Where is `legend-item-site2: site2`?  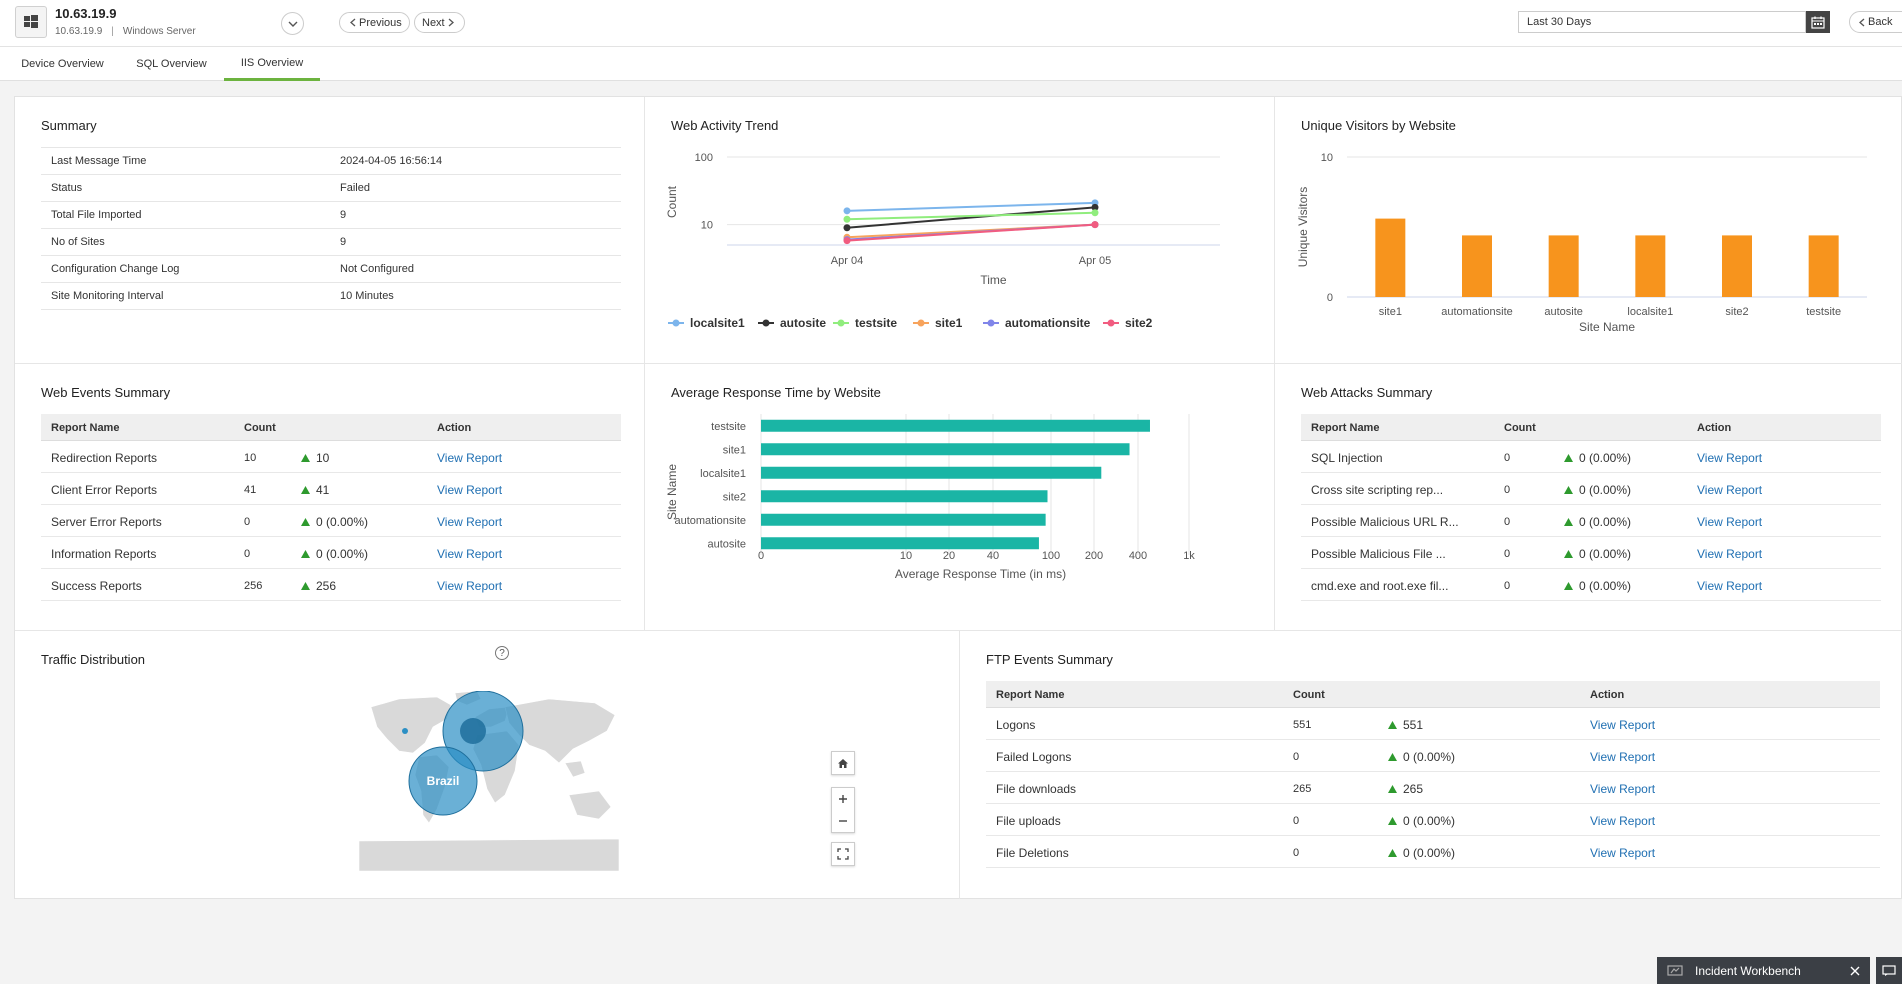 legend-item-site2: site2 is located at coordinates (1128, 323).